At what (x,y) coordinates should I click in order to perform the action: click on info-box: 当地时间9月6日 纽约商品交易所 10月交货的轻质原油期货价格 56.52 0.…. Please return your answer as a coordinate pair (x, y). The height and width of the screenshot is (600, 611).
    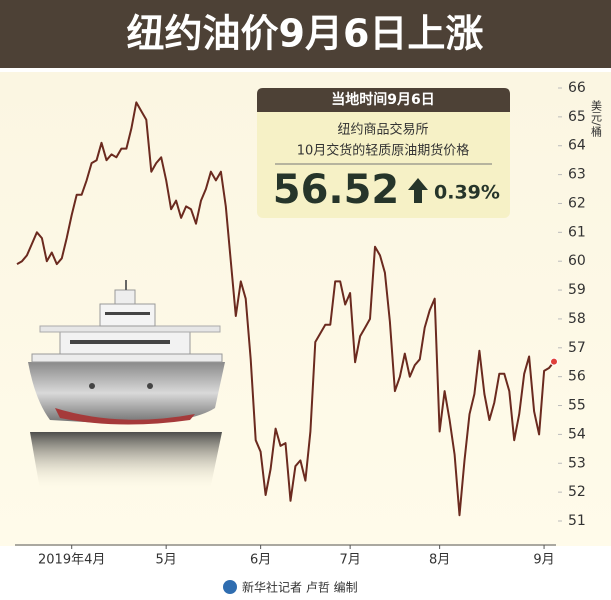
    Looking at the image, I should click on (383, 153).